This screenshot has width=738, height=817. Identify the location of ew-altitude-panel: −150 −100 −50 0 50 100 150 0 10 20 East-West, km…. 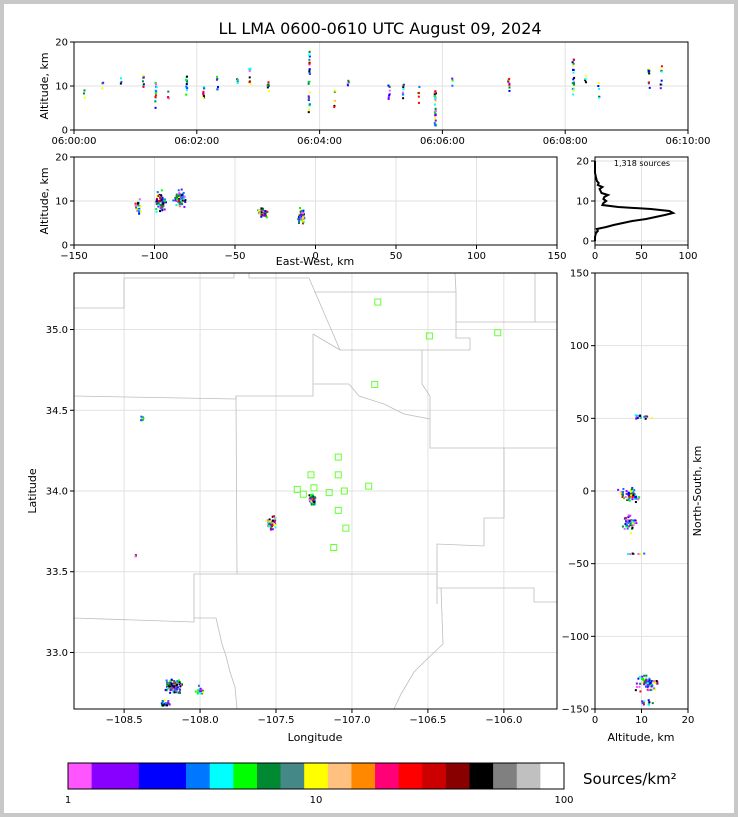
(302, 211).